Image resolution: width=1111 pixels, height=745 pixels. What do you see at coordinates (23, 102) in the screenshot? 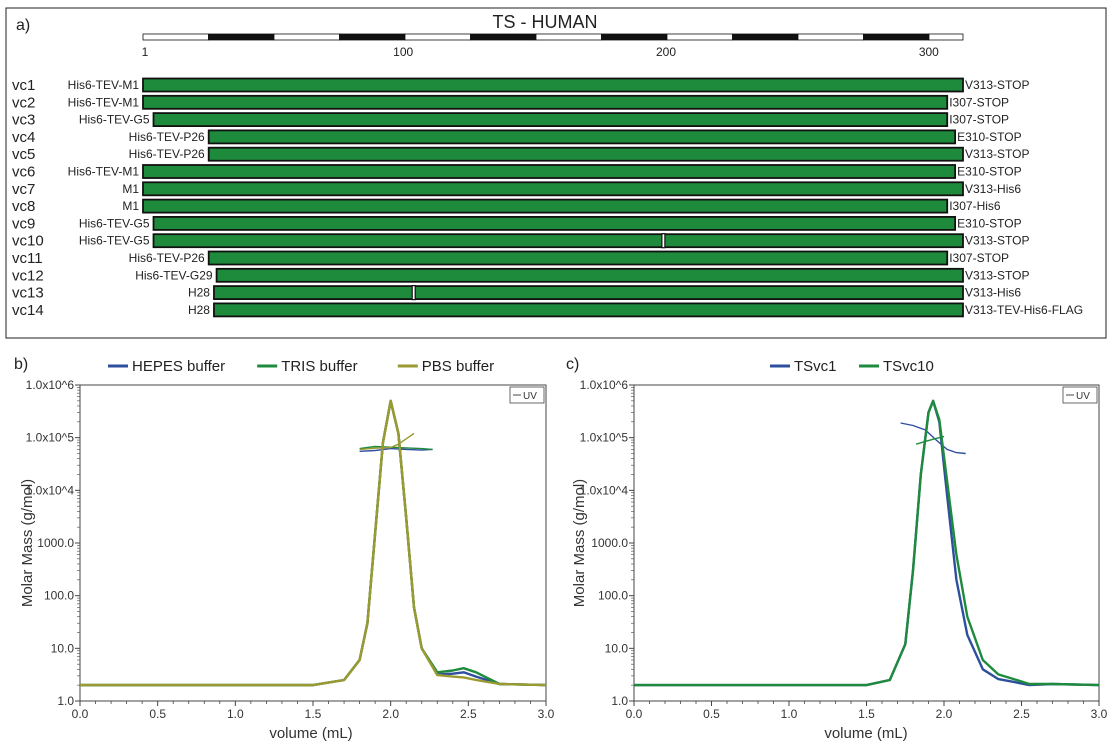
I see `construct-name: vc2` at bounding box center [23, 102].